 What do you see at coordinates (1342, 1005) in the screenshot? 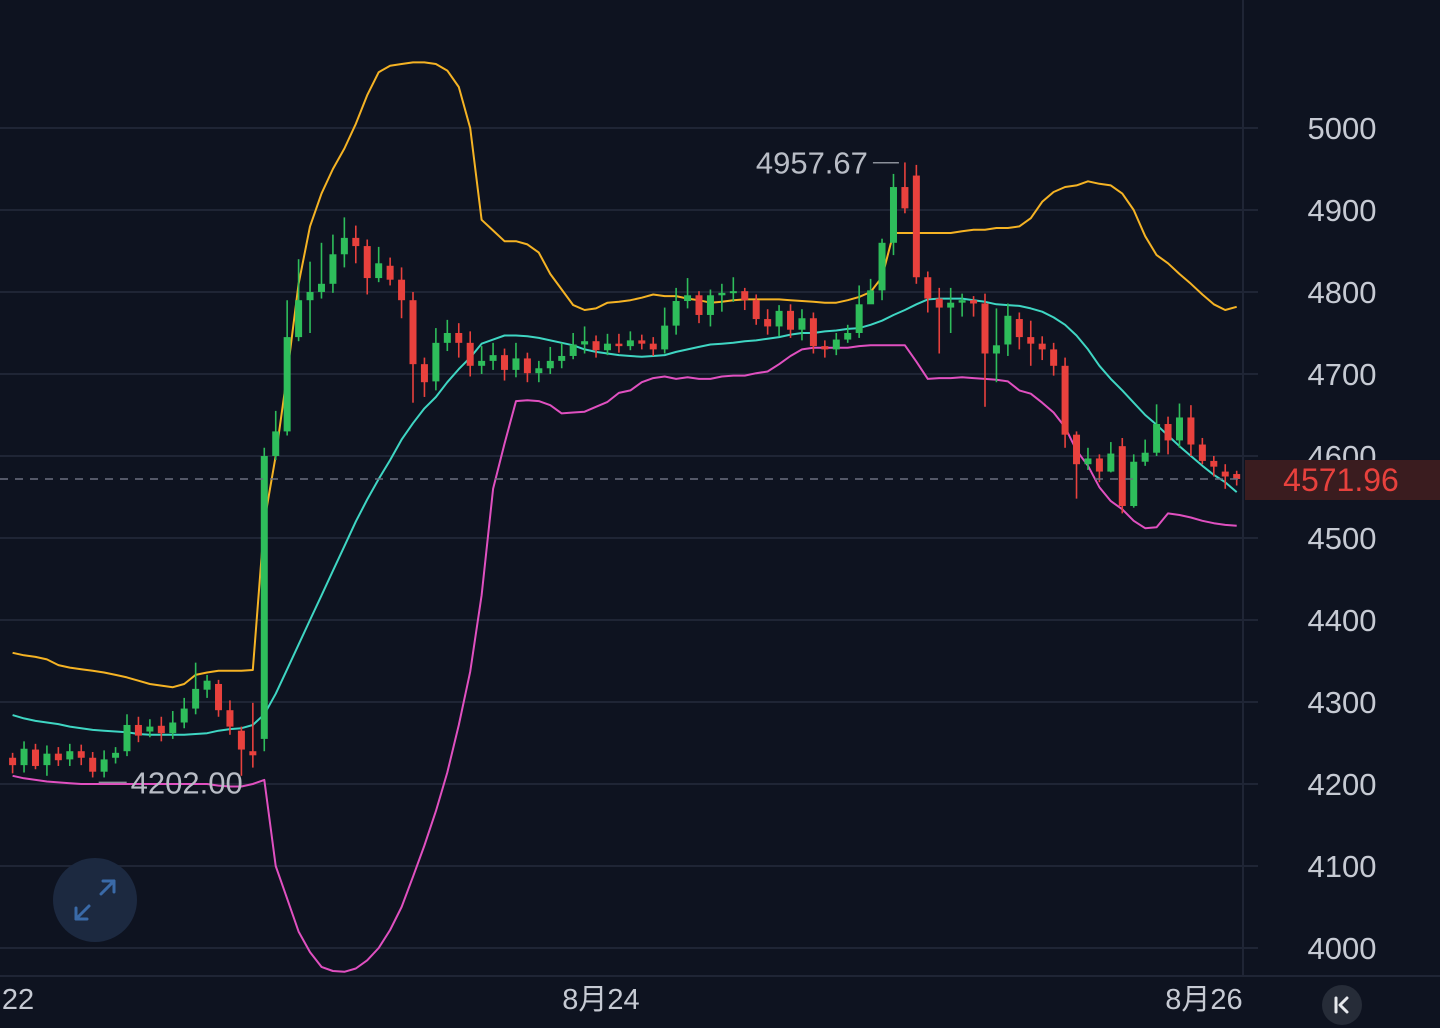
I see `jump-to-latest-button` at bounding box center [1342, 1005].